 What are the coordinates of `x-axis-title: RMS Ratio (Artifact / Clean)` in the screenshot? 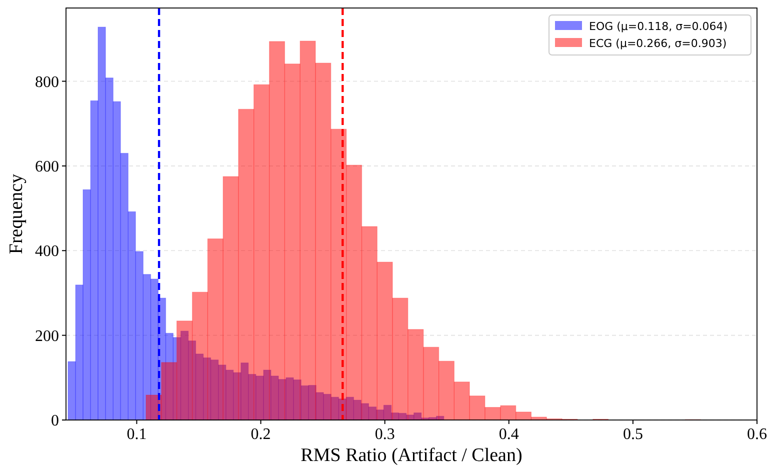 It's located at (411, 455).